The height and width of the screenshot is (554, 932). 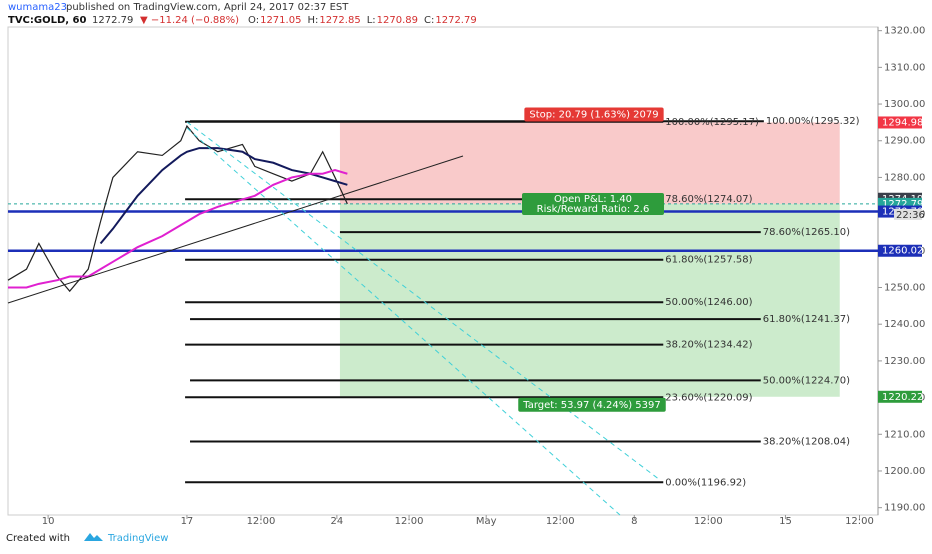 I want to click on ohlc-label: H:, so click(x=312, y=20).